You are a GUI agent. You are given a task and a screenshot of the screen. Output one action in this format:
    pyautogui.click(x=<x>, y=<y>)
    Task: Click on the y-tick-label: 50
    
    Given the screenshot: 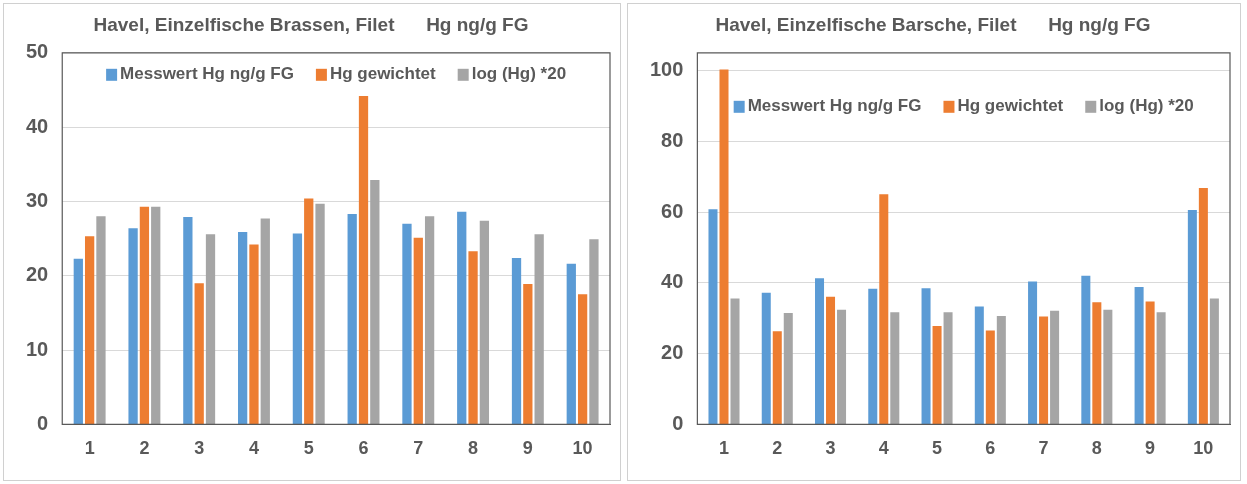 What is the action you would take?
    pyautogui.click(x=37, y=51)
    